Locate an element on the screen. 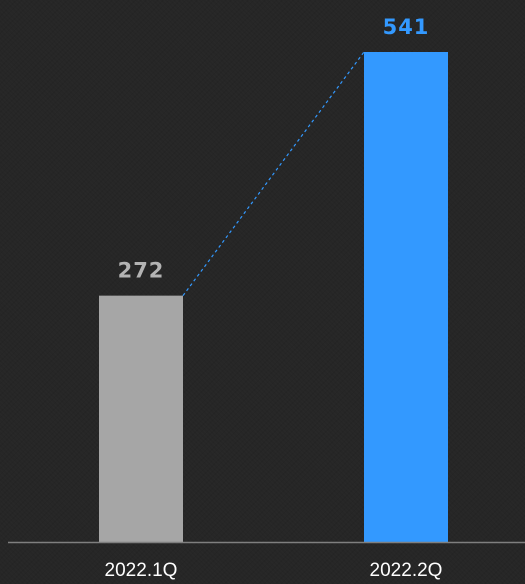 The width and height of the screenshot is (525, 584). connector-layer is located at coordinates (273, 173).